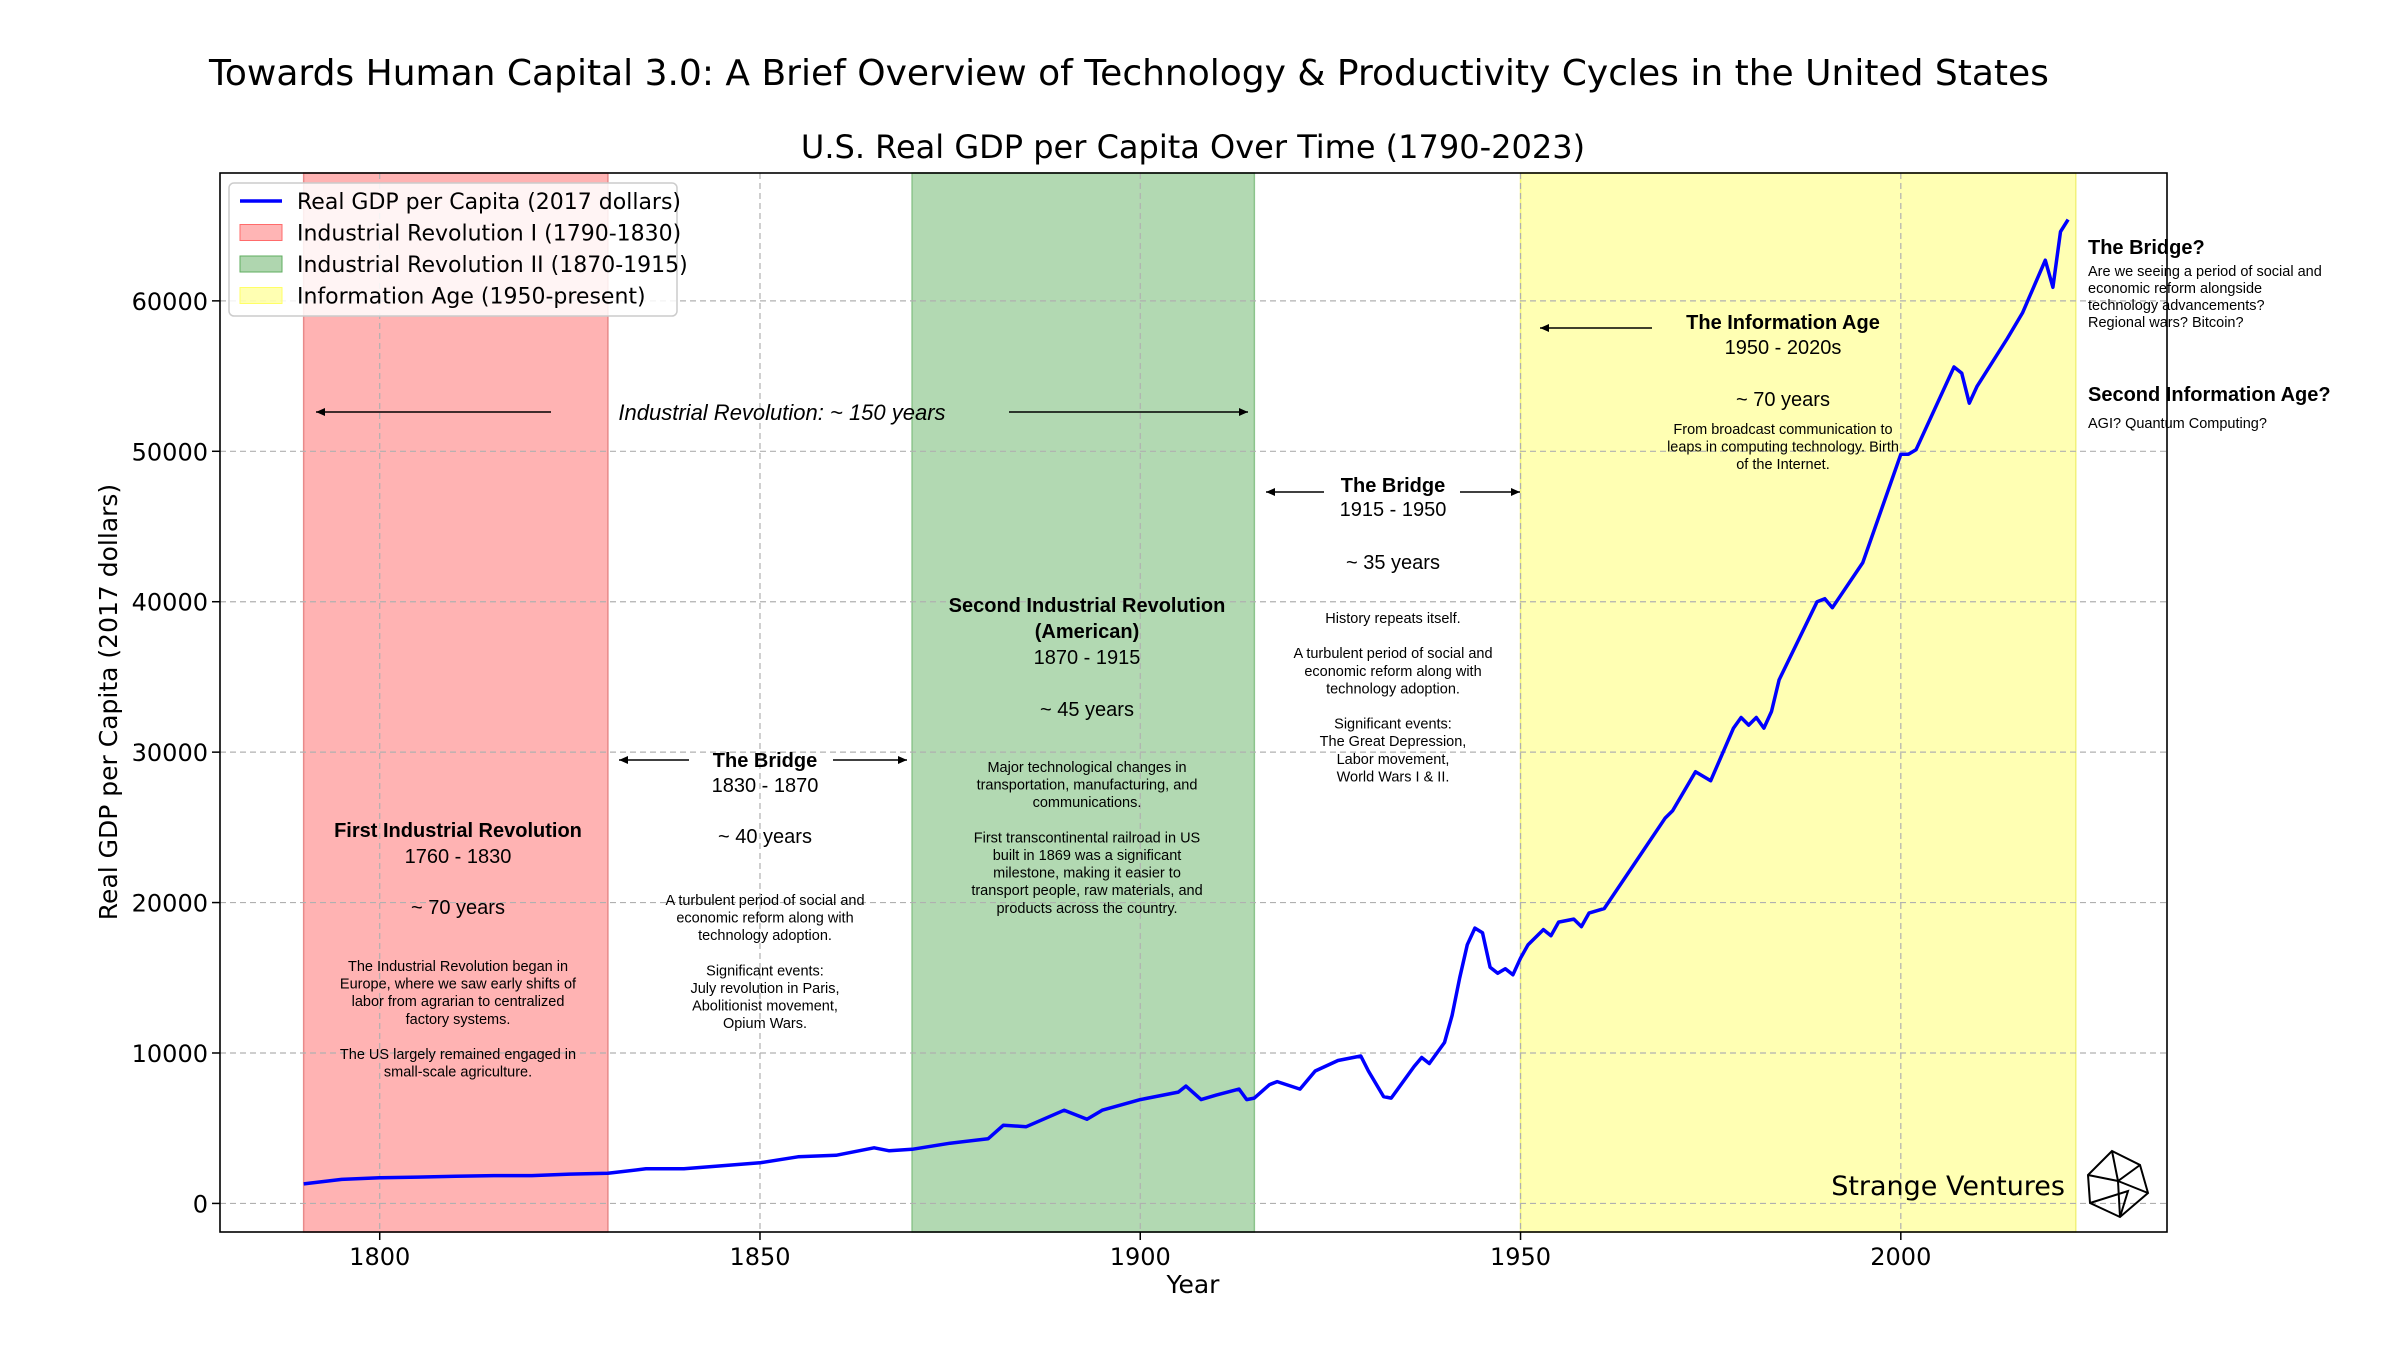 This screenshot has width=2400, height=1351. I want to click on info_age-text-line: From broadcast communication to, so click(1782, 430).